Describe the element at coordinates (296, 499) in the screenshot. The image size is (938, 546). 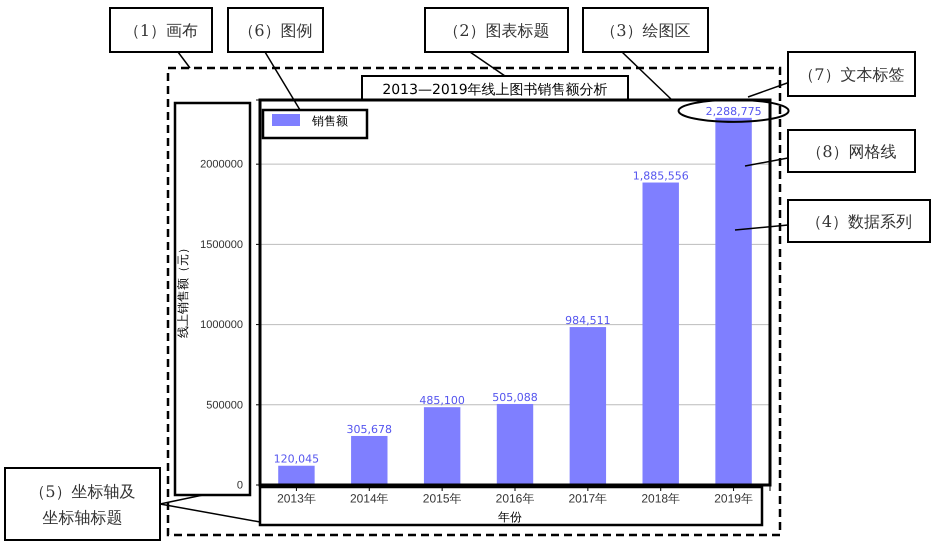
I see `x-tick-label: 2013年` at that location.